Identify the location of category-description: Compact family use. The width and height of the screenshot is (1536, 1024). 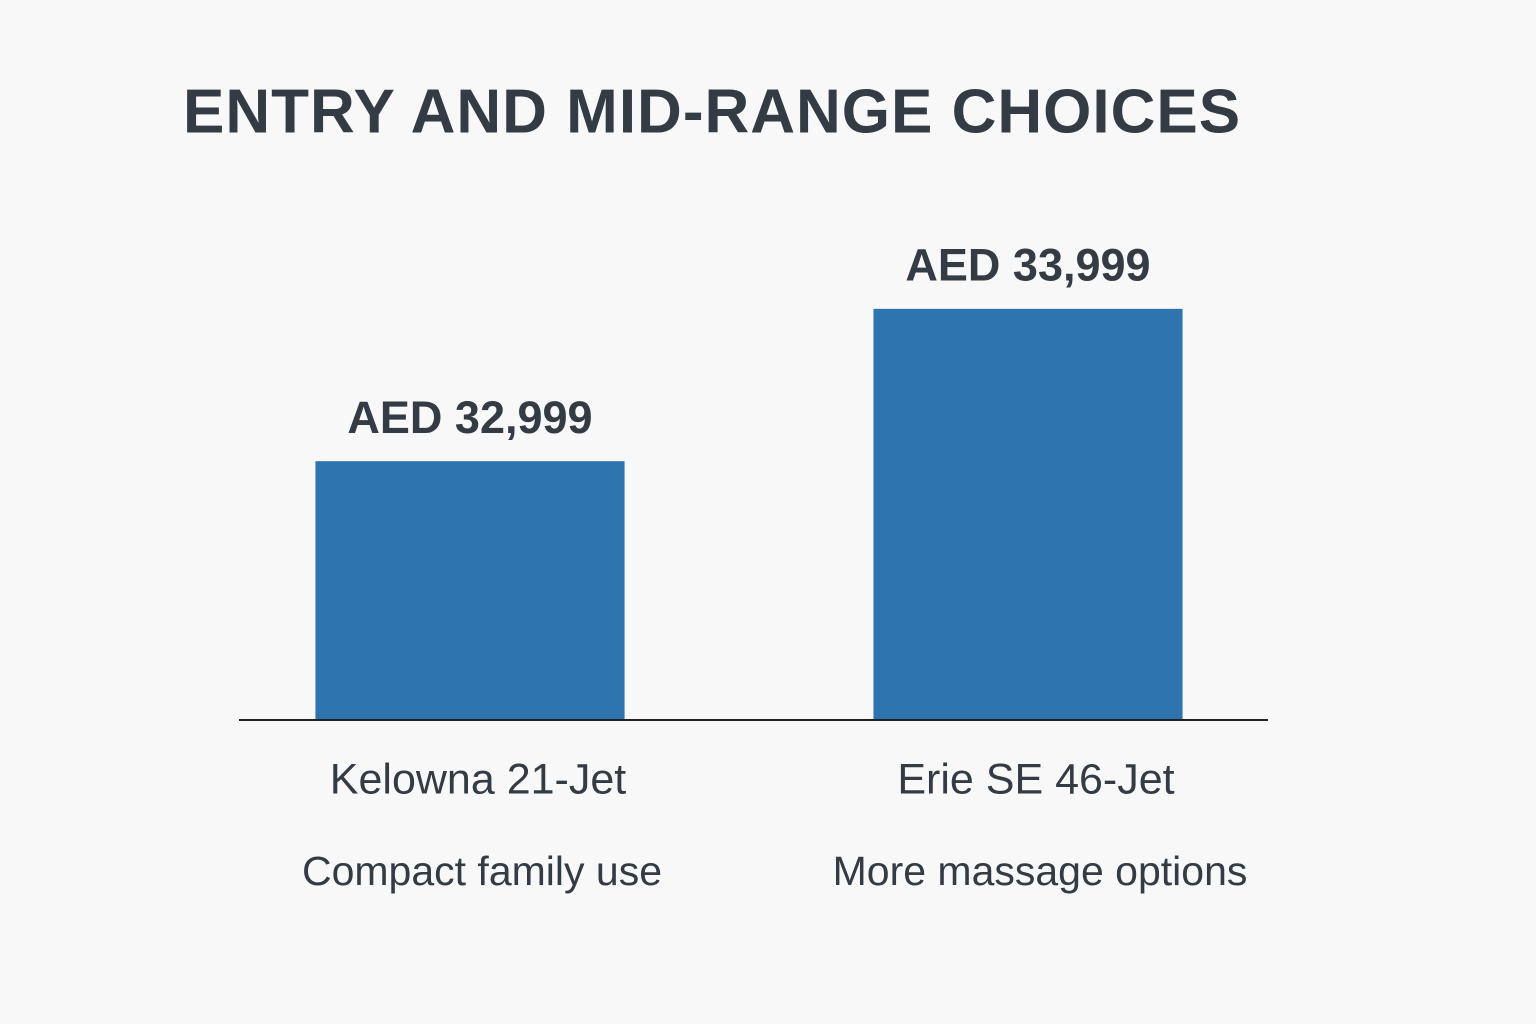
(482, 871).